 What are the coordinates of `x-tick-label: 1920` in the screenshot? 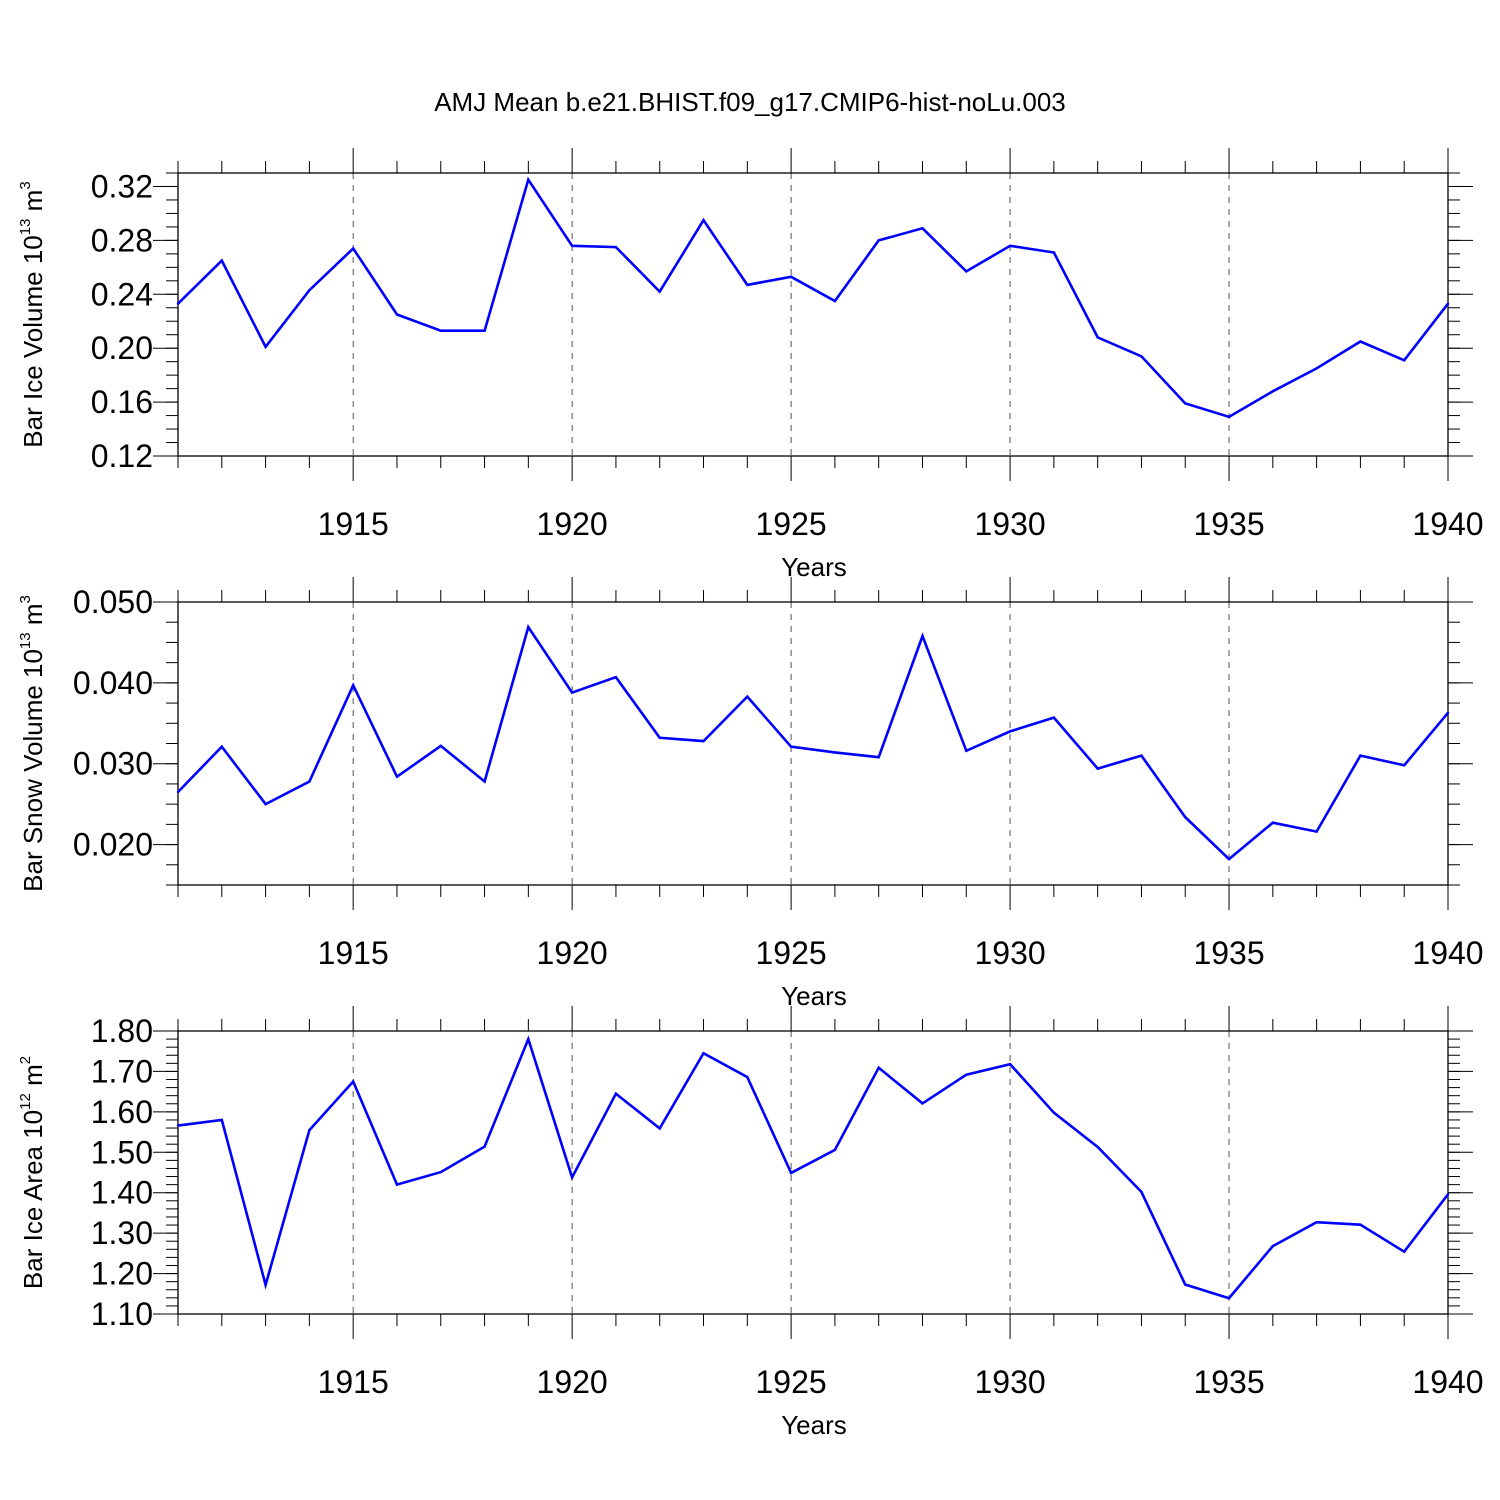 It's located at (572, 953).